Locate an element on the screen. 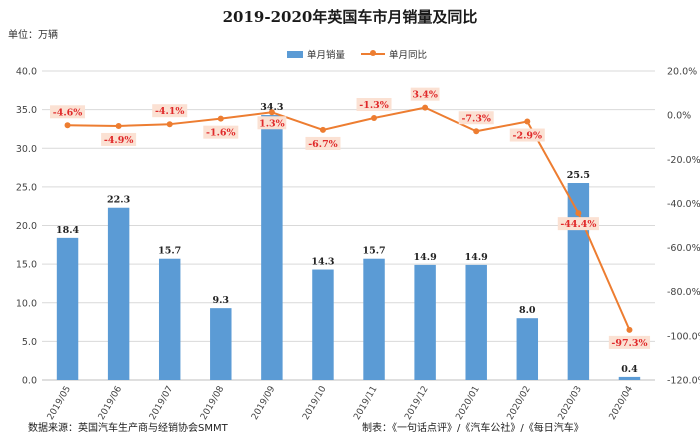 The image size is (700, 439). x-tick-label: 2020/01 is located at coordinates (467, 403).